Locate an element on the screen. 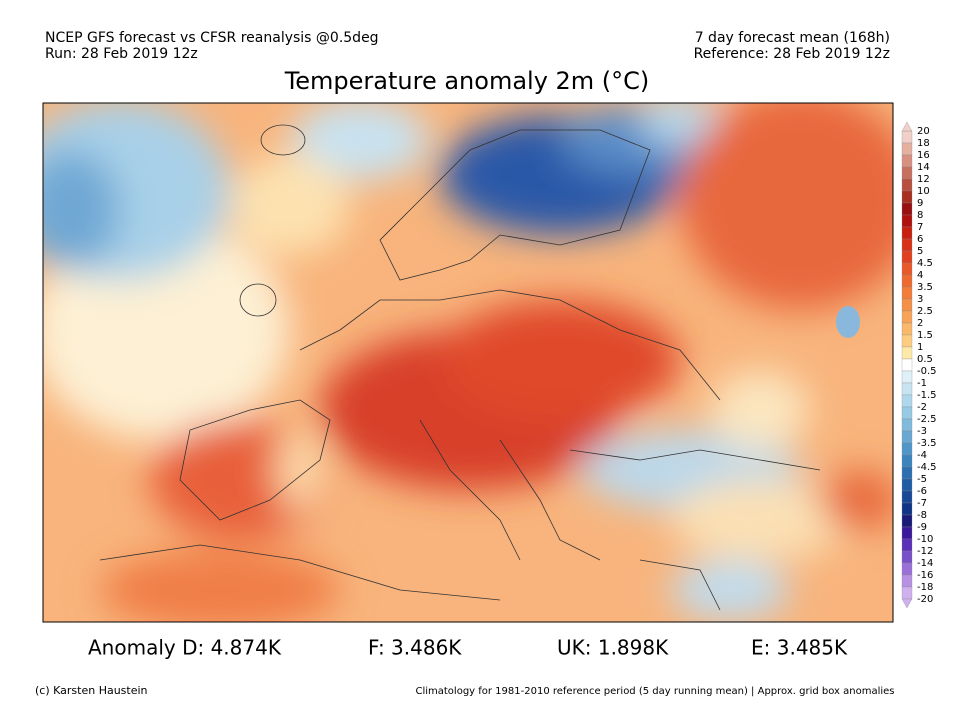 The height and width of the screenshot is (724, 960). colorbar-label: -4.5 is located at coordinates (927, 467).